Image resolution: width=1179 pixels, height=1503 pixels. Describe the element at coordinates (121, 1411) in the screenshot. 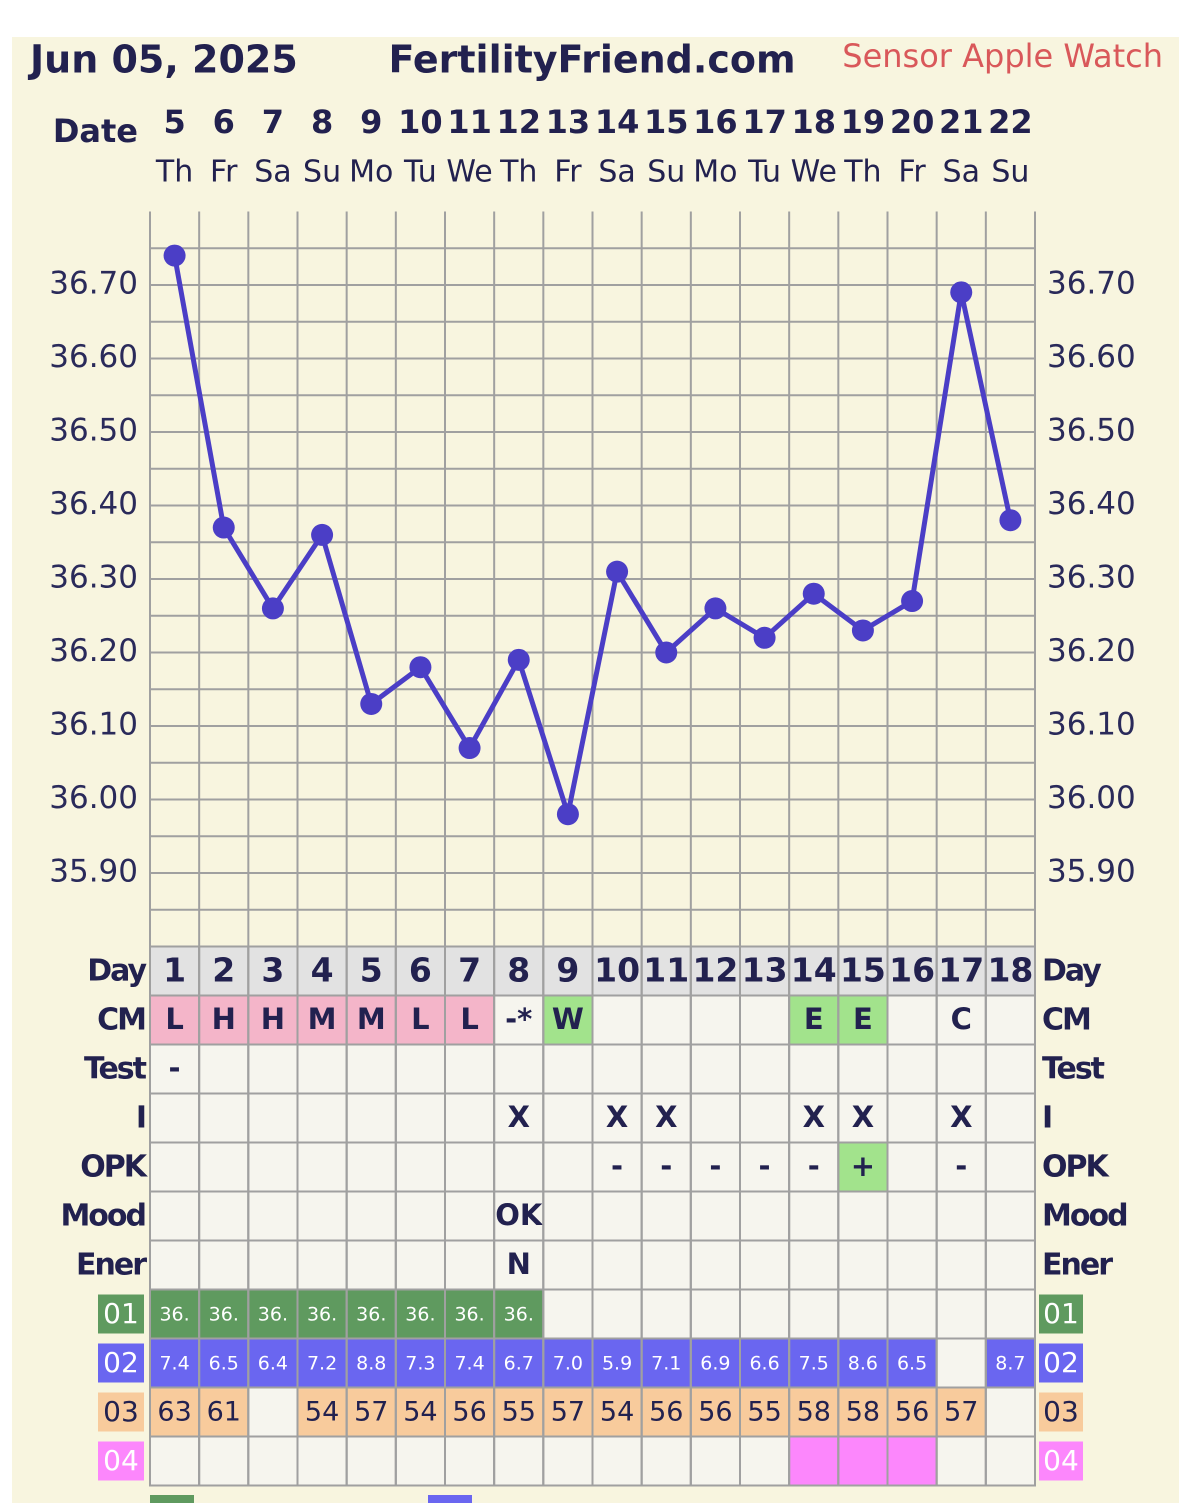

I see `row-label: 03` at that location.